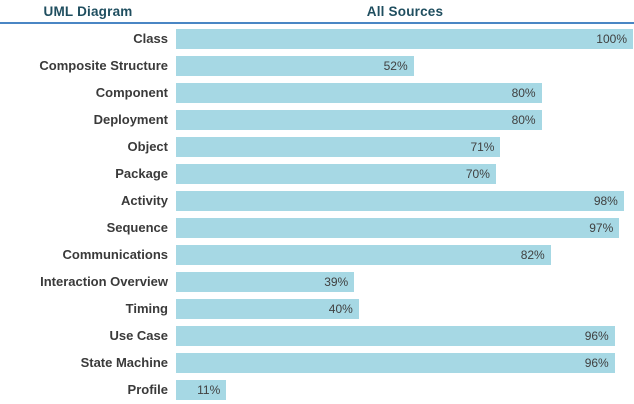  I want to click on bar: 82%, so click(363, 254).